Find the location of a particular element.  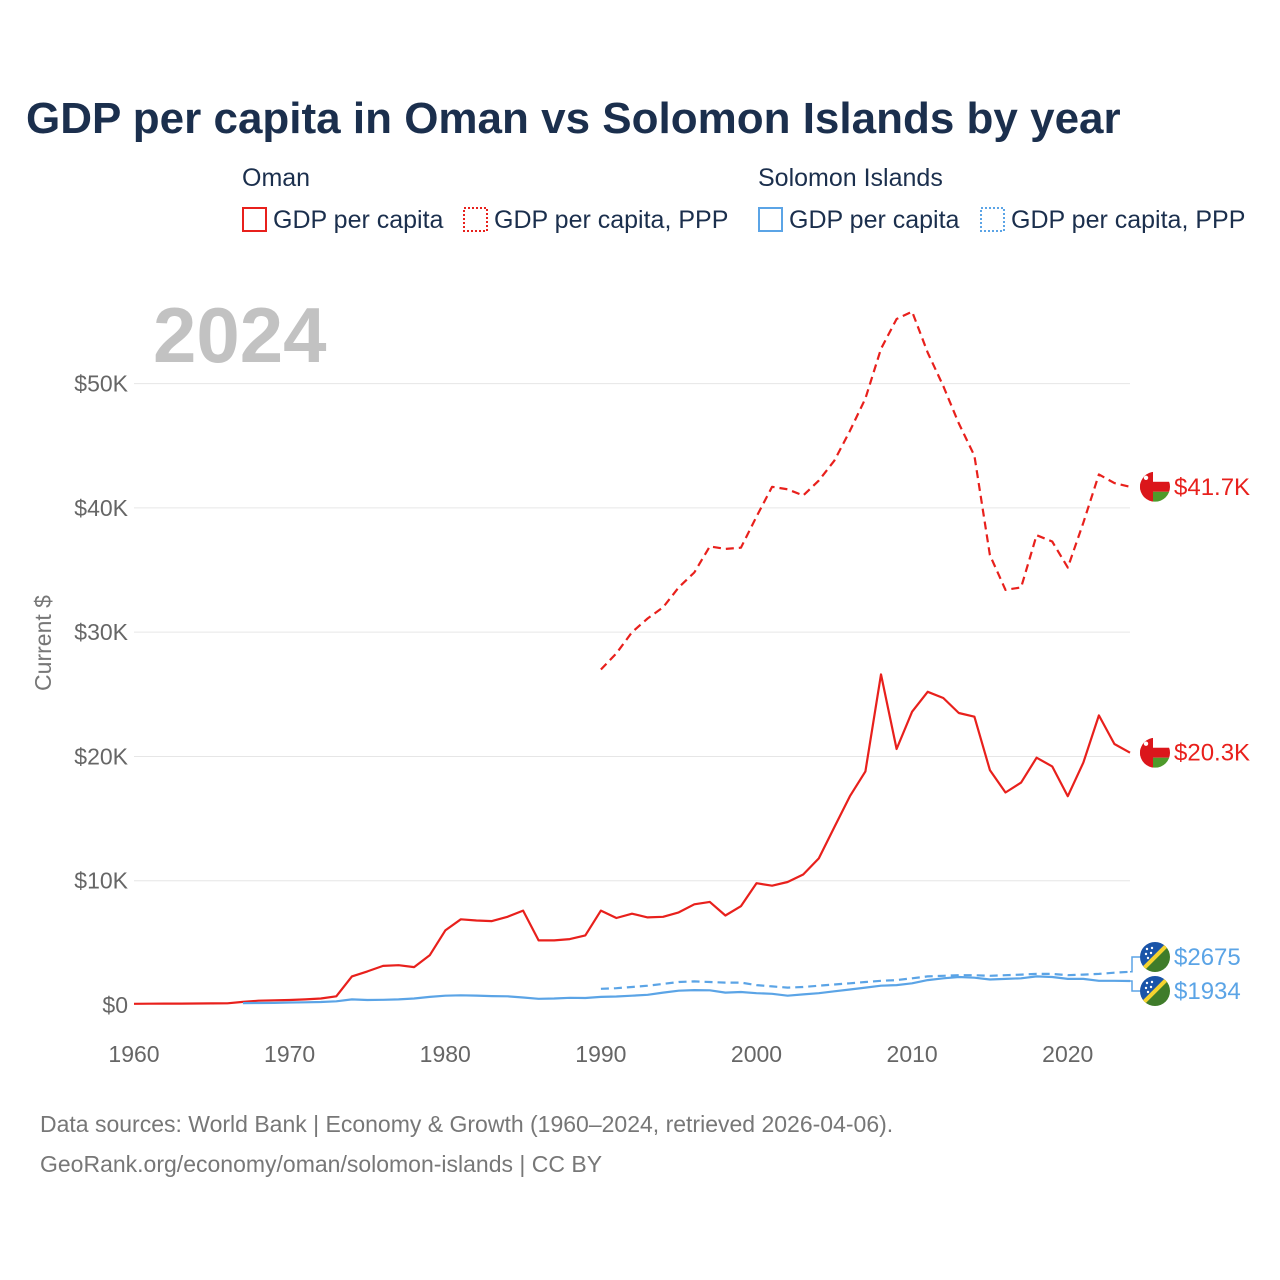

legend-label-solomon-gdp: GDP per capita is located at coordinates (874, 220).